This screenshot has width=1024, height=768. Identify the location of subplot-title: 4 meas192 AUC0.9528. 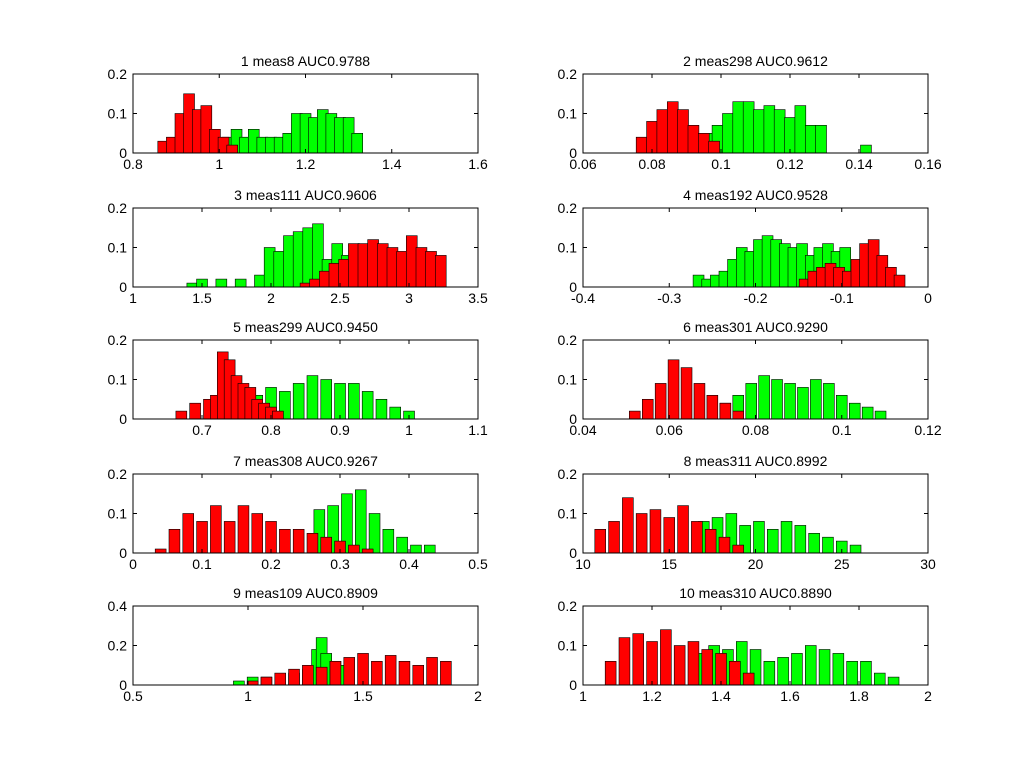
(755, 195).